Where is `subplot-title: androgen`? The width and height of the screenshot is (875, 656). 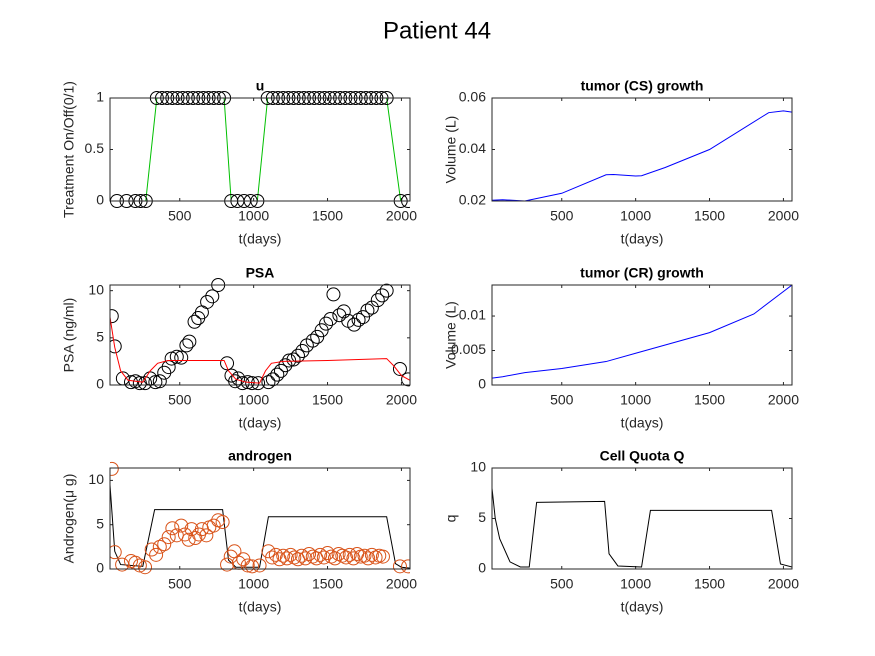
subplot-title: androgen is located at coordinates (260, 456).